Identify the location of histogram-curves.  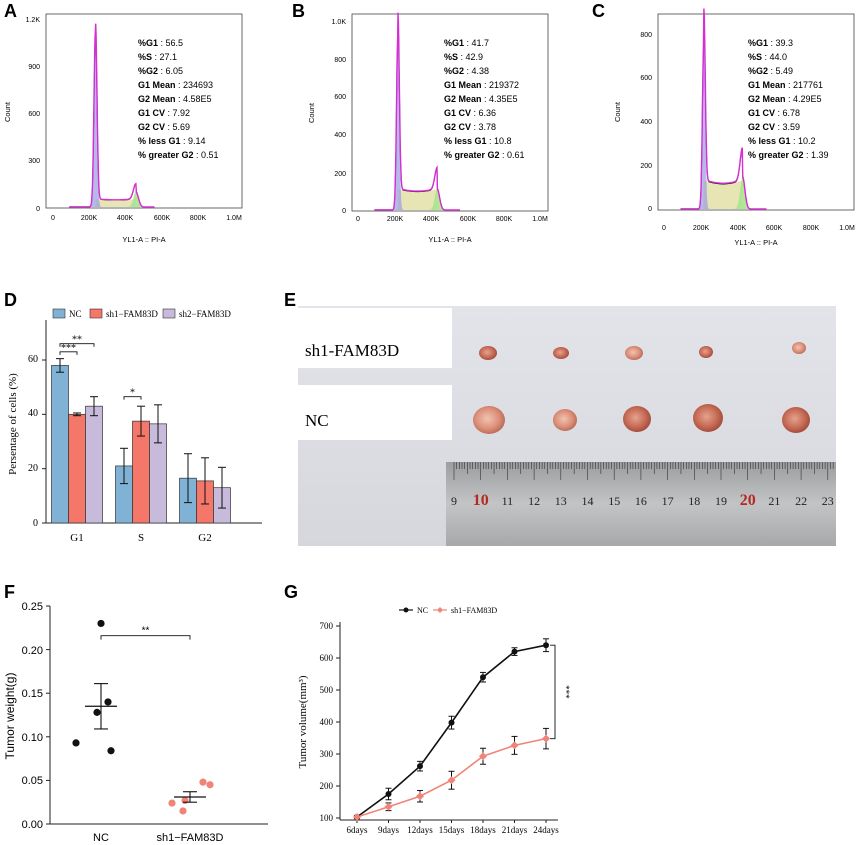
(112, 115).